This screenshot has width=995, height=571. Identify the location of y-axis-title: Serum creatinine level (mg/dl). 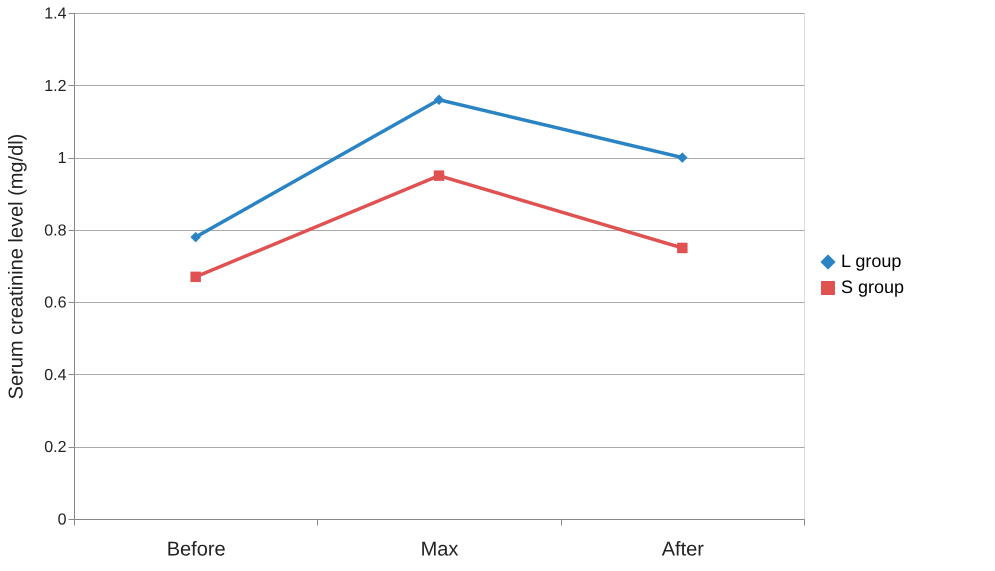
(16, 267).